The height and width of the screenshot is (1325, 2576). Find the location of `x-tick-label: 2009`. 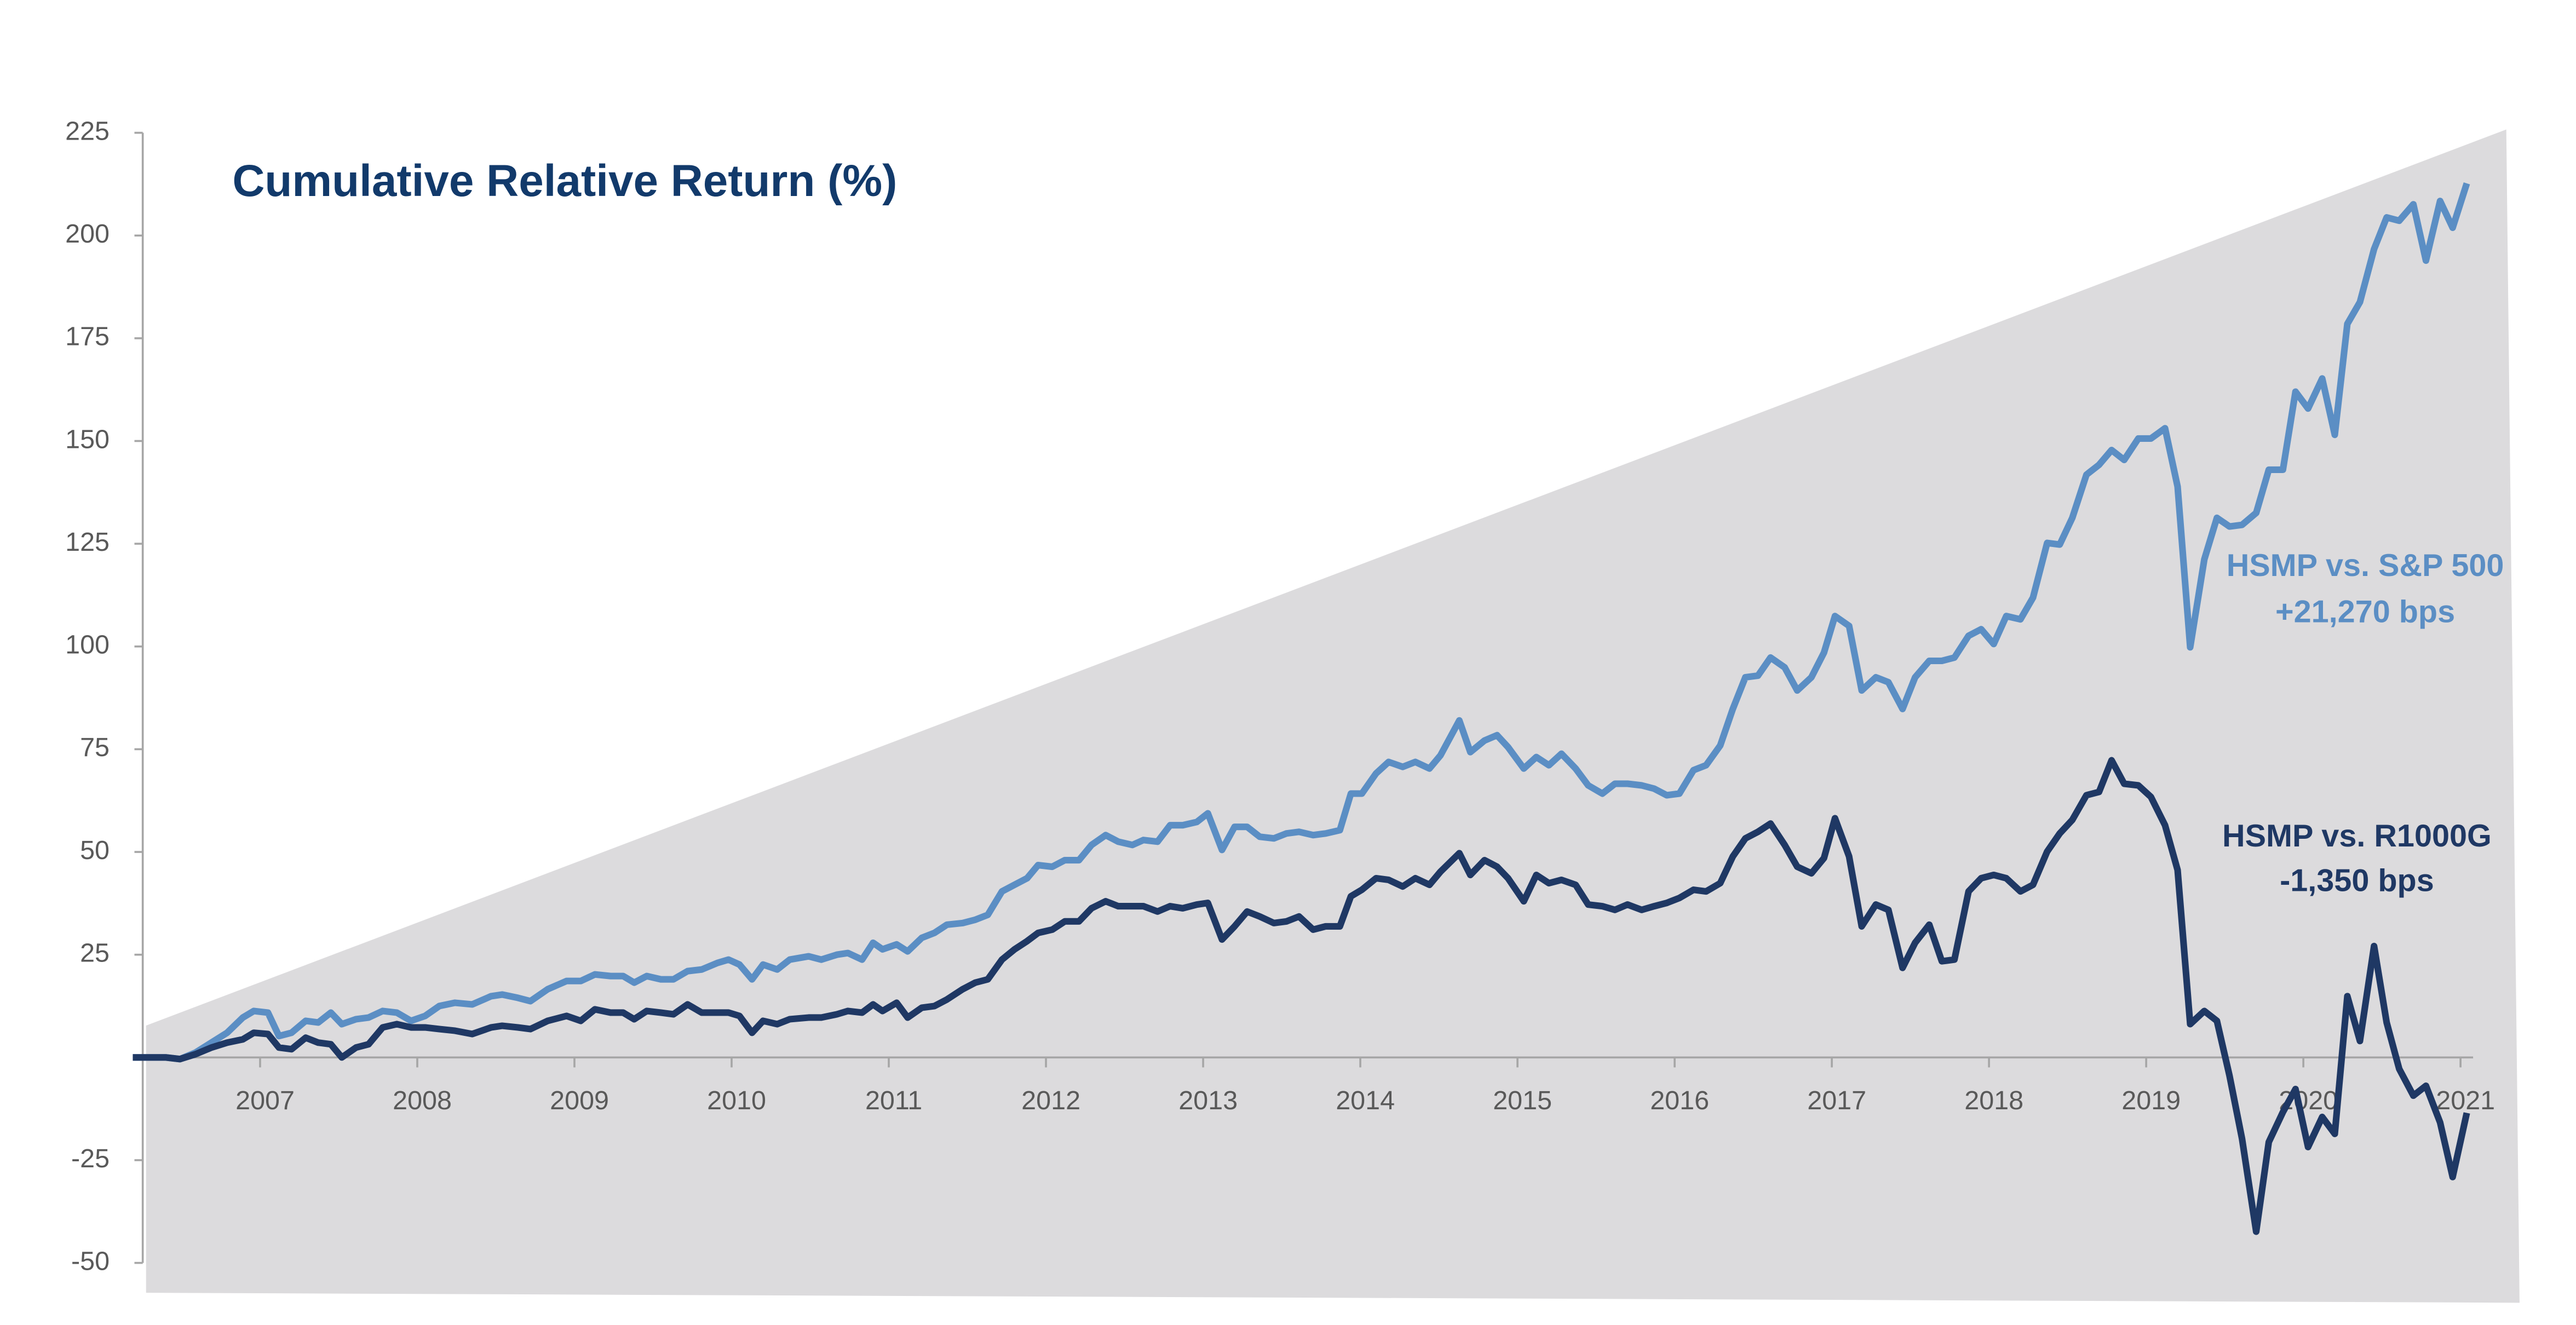

x-tick-label: 2009 is located at coordinates (579, 1100).